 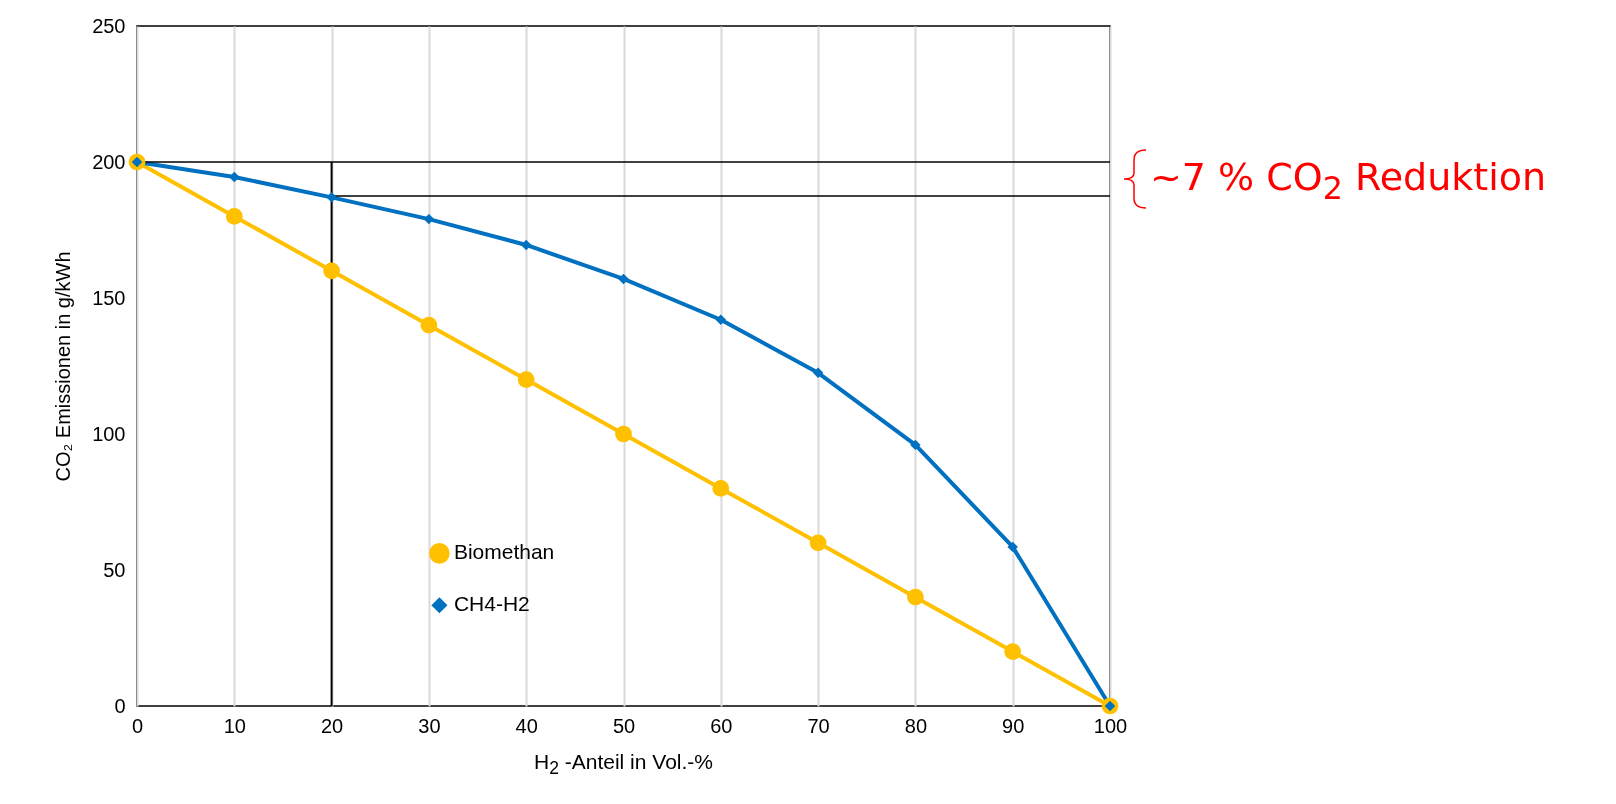 I want to click on y-tick-label: 0, so click(x=120, y=705).